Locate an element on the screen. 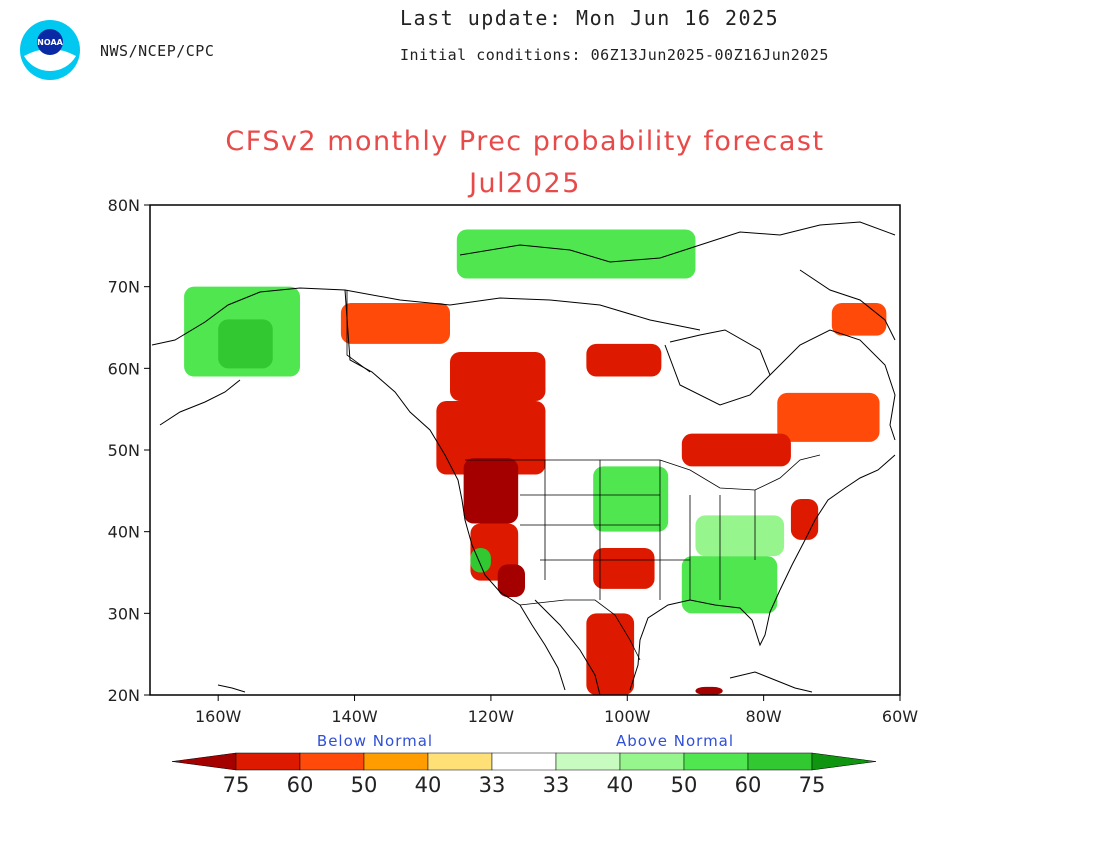  us-mexico-border is located at coordinates (580, 630).